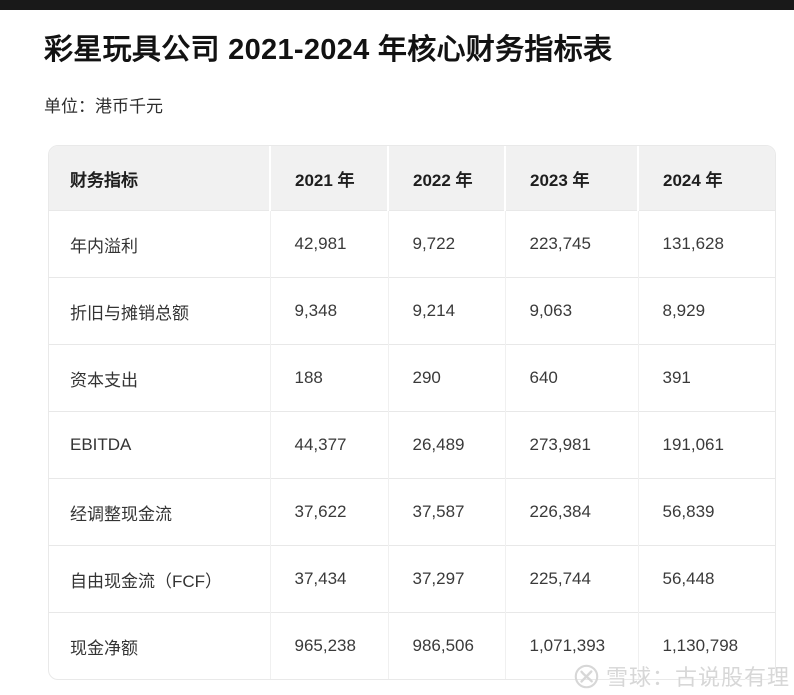 The width and height of the screenshot is (794, 695). I want to click on table-cell: 9,722, so click(446, 244).